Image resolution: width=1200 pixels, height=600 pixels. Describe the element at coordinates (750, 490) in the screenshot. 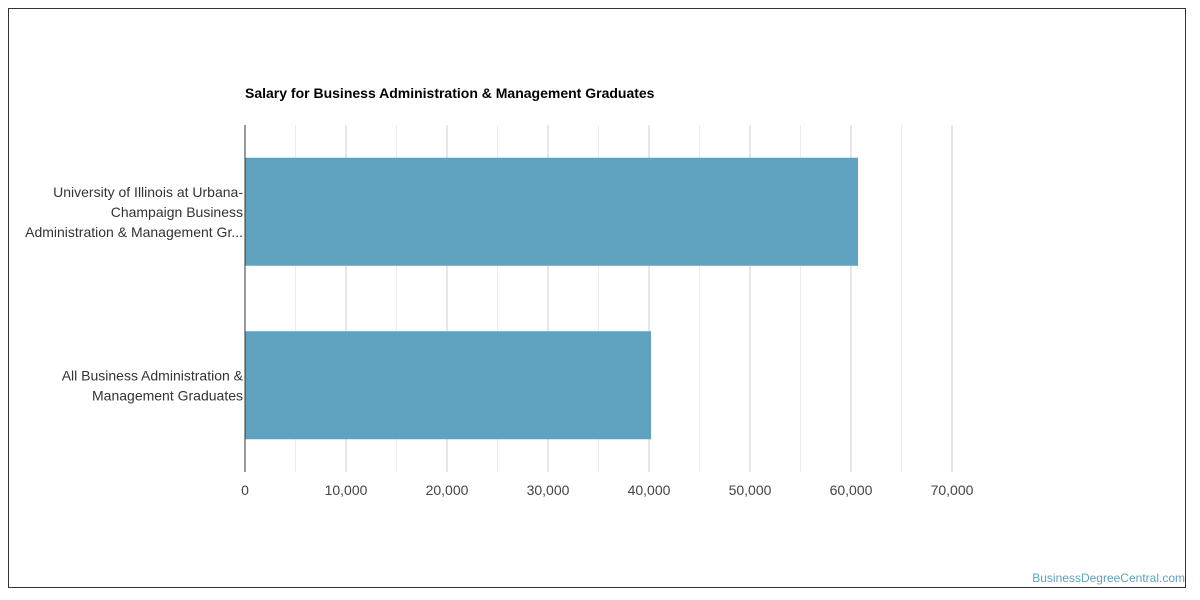

I see `x-tick-label: 50,000` at that location.